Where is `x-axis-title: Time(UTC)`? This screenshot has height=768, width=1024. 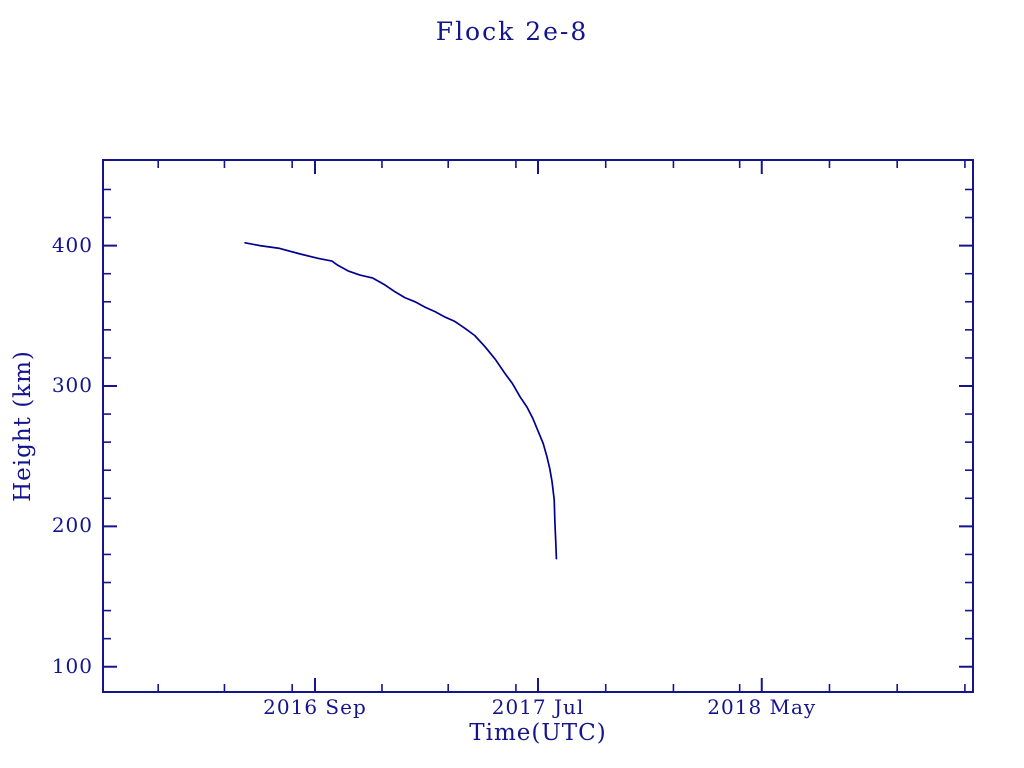
x-axis-title: Time(UTC) is located at coordinates (538, 733).